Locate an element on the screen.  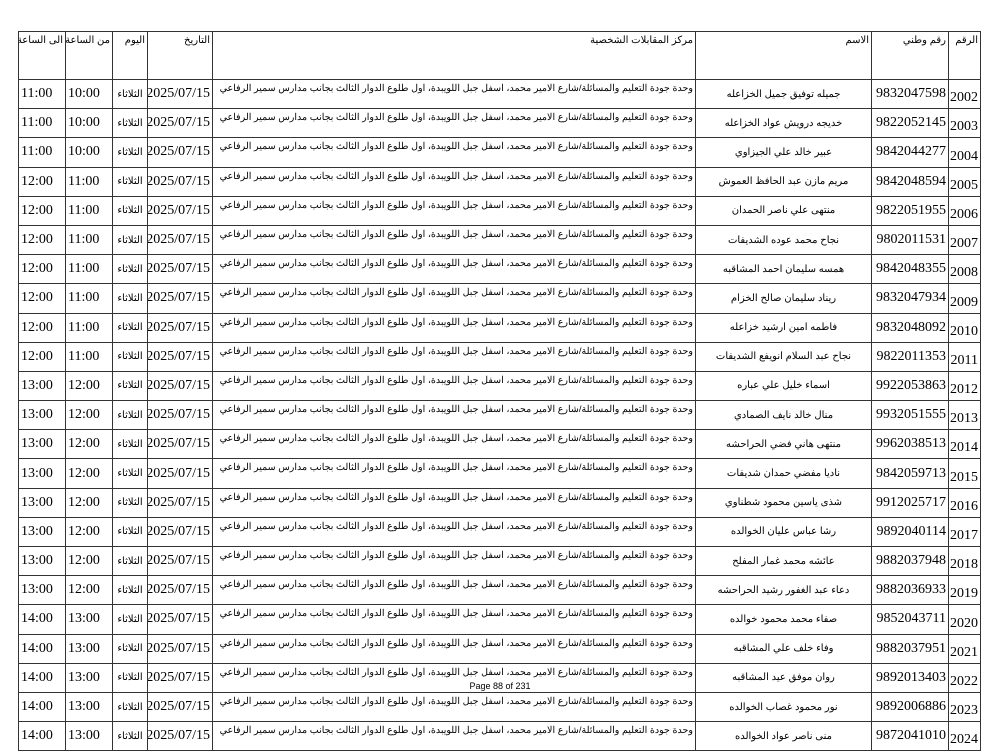
row-number: 2021 is located at coordinates (964, 648).